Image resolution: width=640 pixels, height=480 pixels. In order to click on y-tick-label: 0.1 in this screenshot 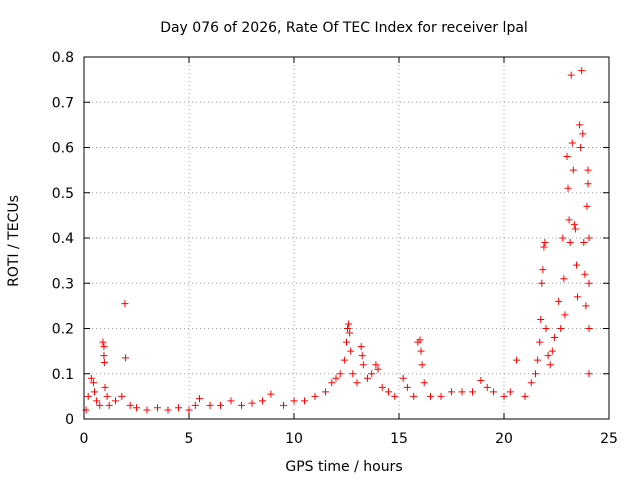, I will do `click(63, 375)`.